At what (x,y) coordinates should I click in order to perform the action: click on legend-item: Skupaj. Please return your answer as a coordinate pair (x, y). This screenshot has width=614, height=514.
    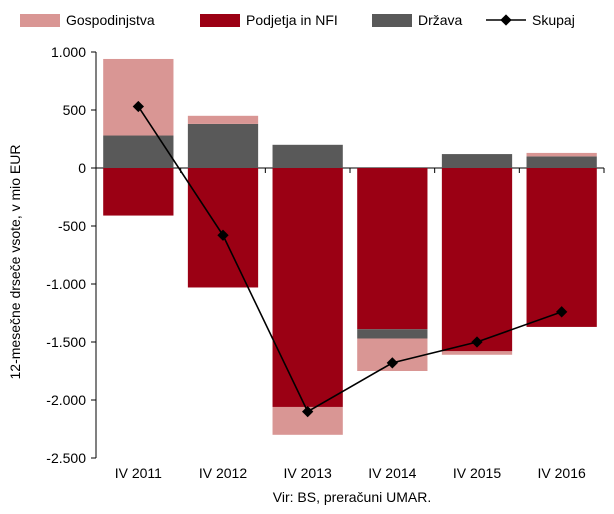
    Looking at the image, I should click on (530, 20).